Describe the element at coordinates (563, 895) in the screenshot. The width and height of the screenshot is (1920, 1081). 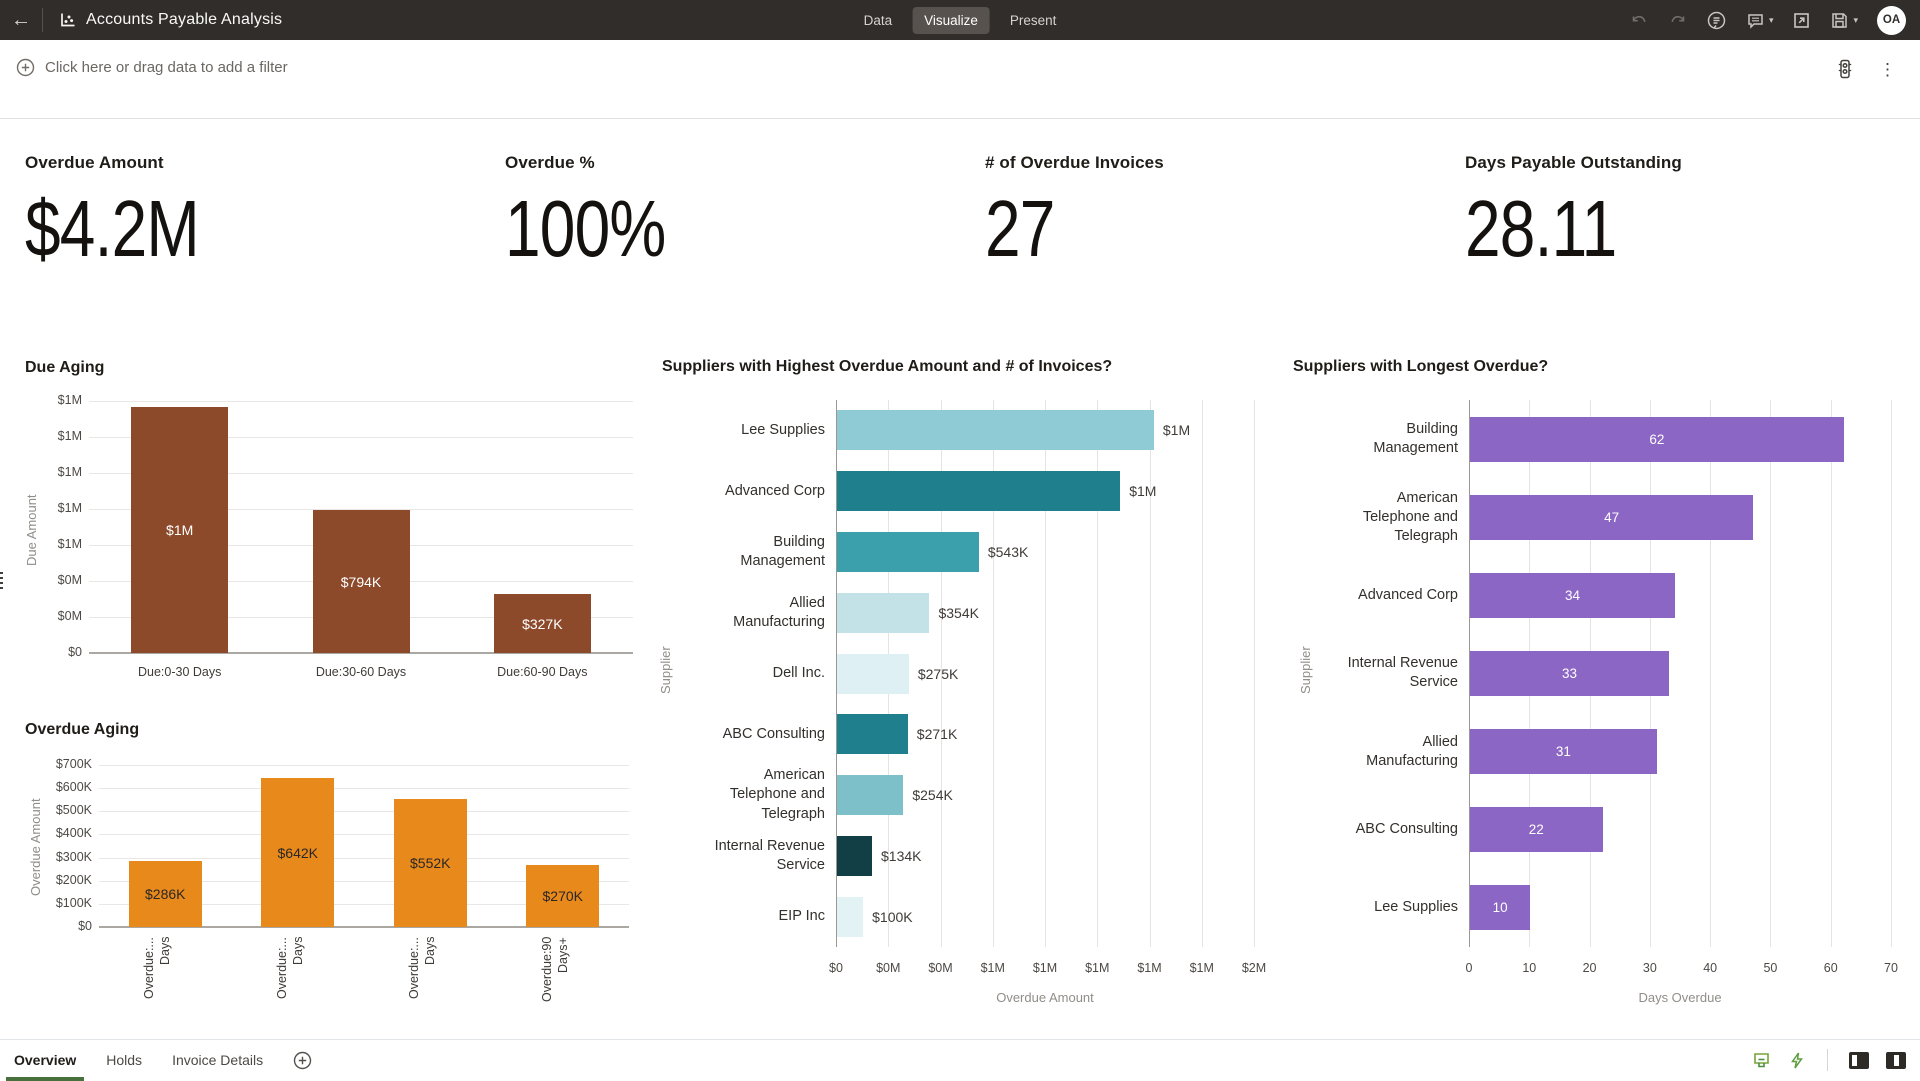
I see `bar: $270K` at that location.